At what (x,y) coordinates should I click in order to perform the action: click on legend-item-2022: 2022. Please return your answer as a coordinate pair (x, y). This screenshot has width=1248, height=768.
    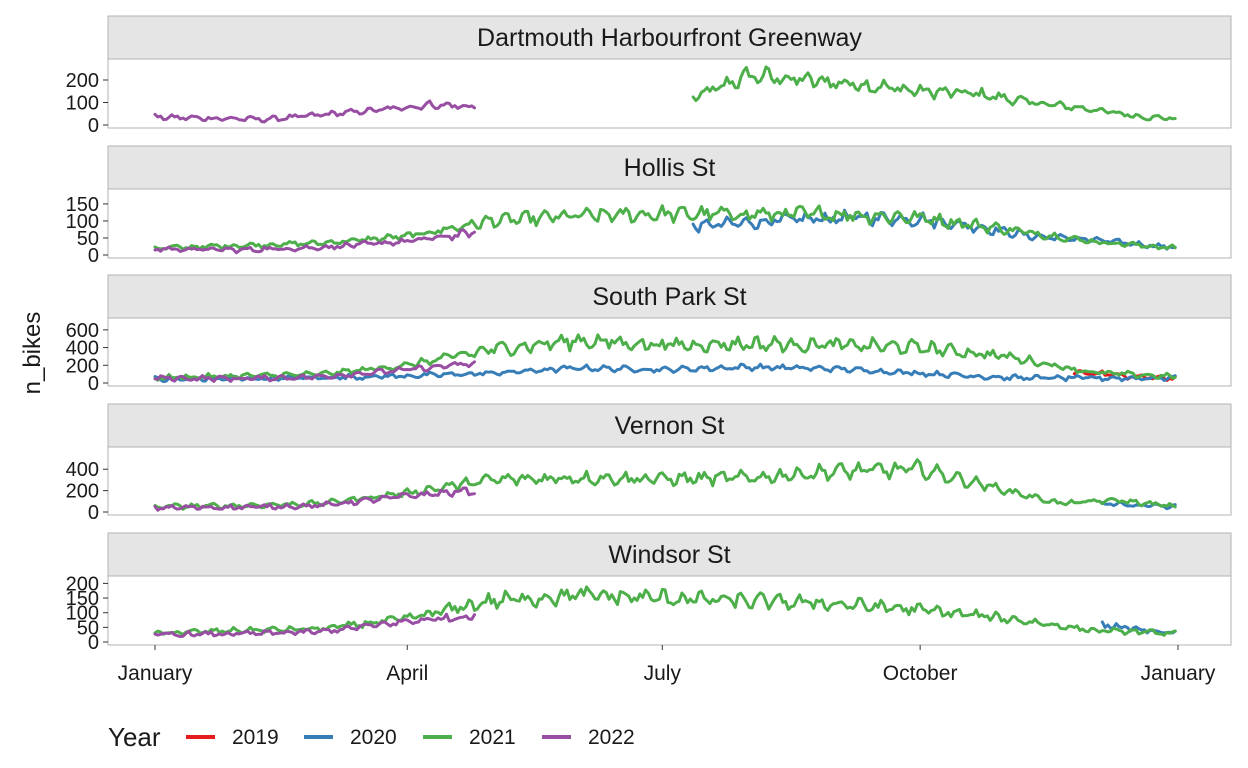
    Looking at the image, I should click on (588, 737).